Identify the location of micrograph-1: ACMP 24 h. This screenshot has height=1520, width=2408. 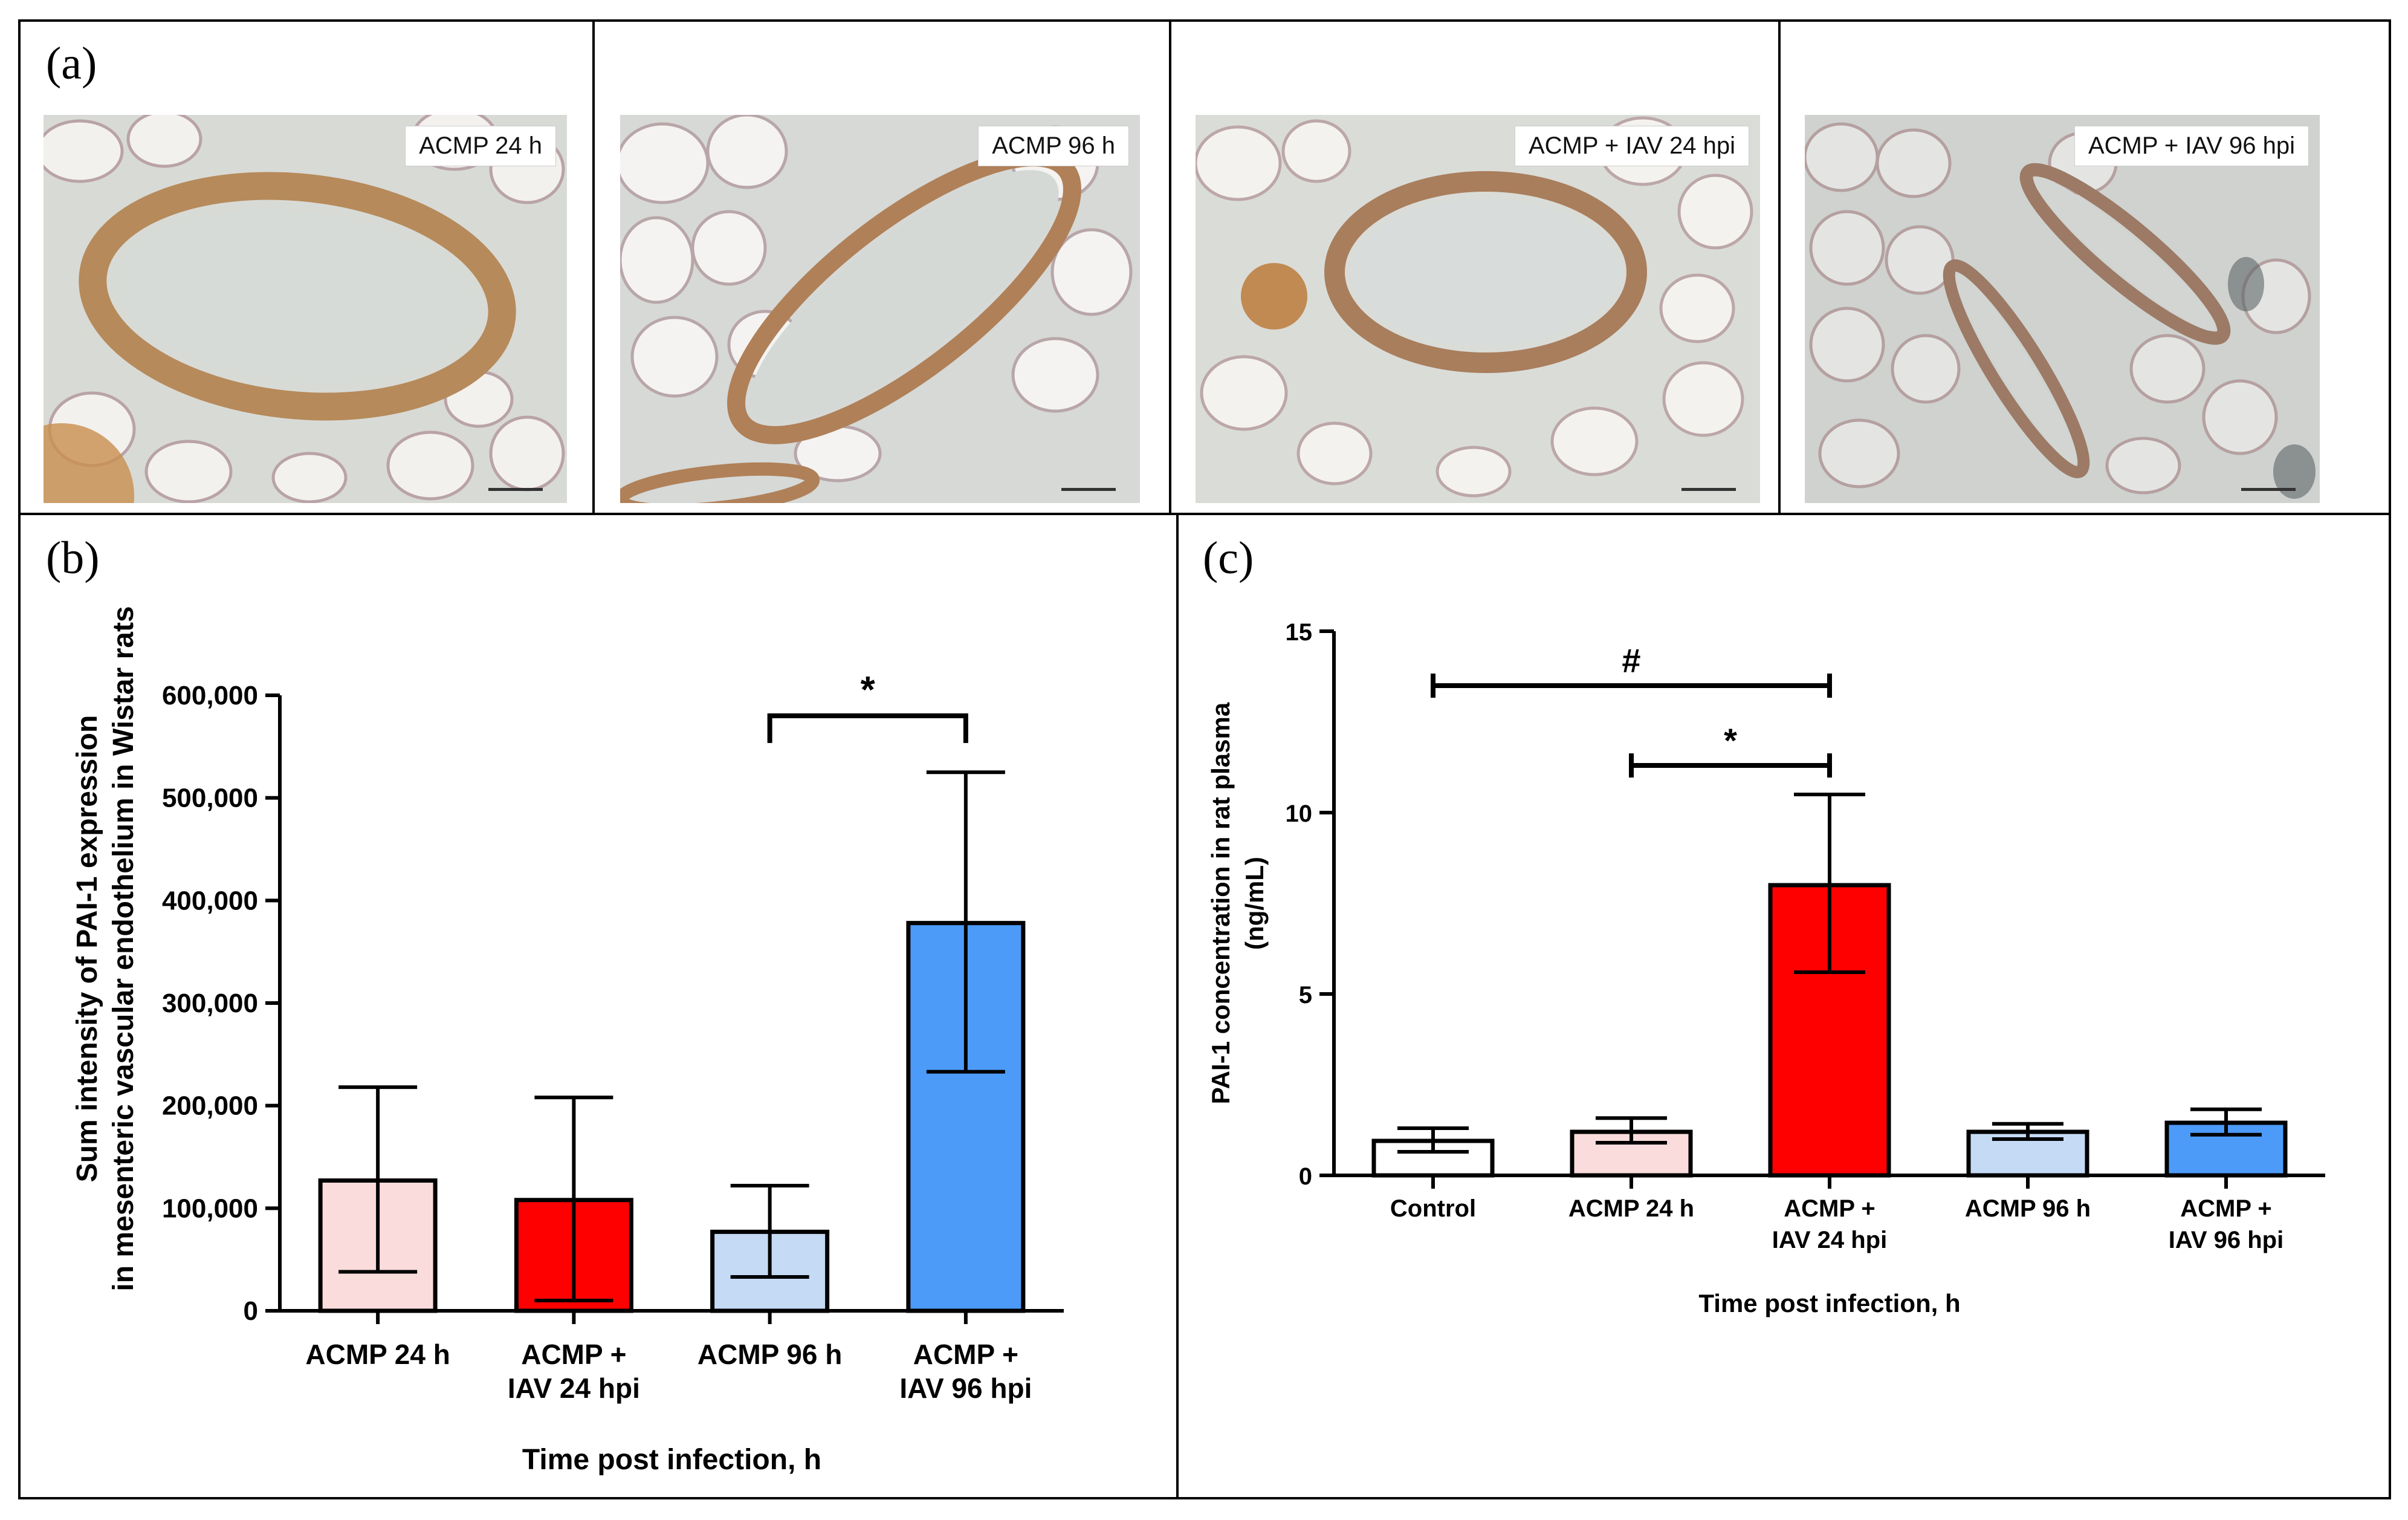
(305, 309).